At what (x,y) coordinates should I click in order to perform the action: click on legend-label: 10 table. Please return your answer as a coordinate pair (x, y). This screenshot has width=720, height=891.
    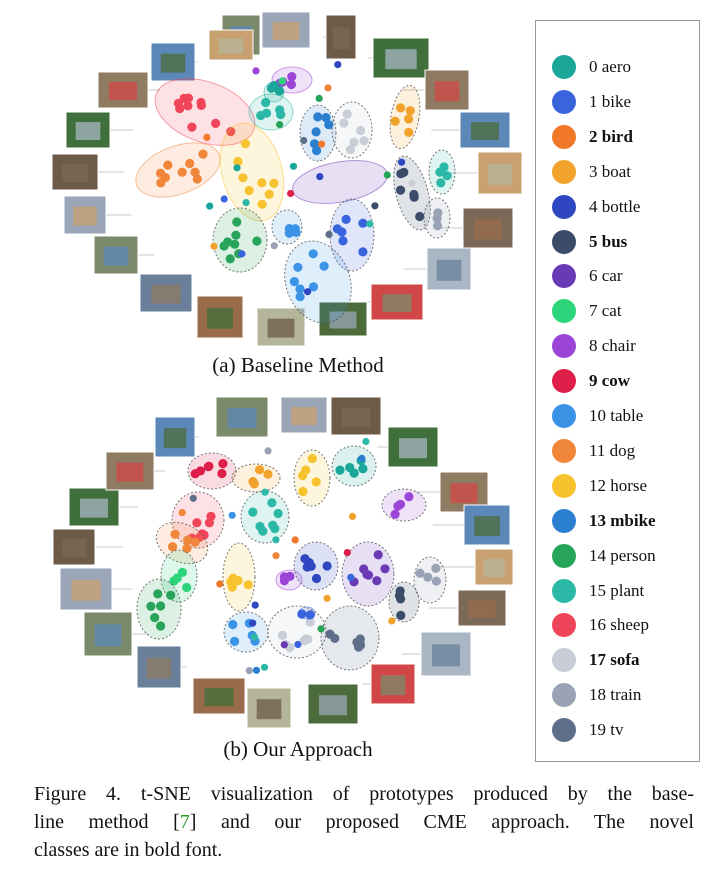
    Looking at the image, I should click on (616, 415).